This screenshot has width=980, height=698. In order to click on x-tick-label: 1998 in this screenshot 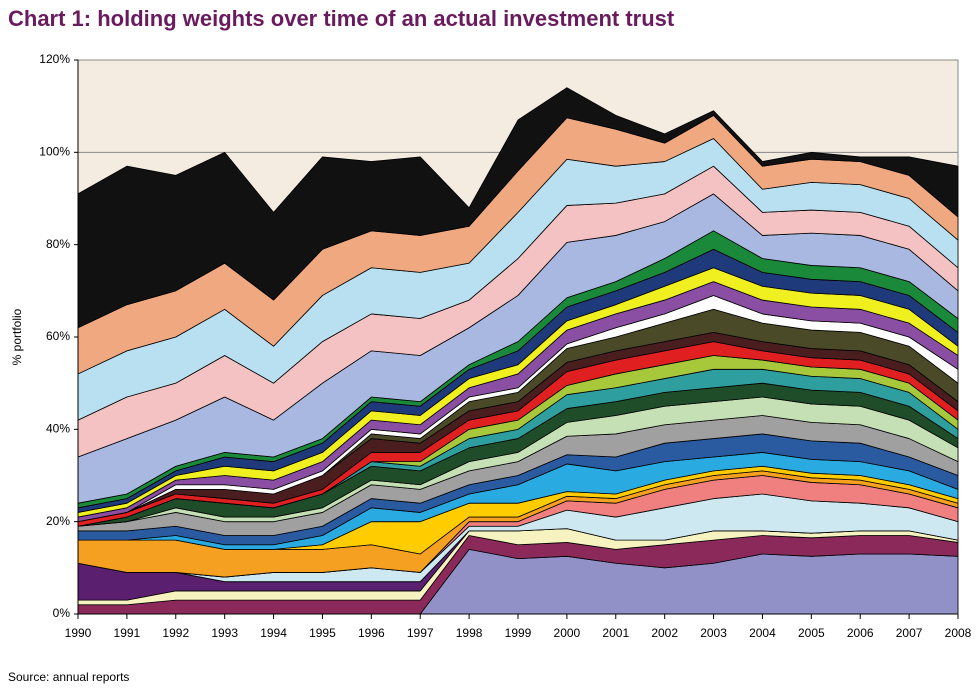, I will do `click(469, 633)`.